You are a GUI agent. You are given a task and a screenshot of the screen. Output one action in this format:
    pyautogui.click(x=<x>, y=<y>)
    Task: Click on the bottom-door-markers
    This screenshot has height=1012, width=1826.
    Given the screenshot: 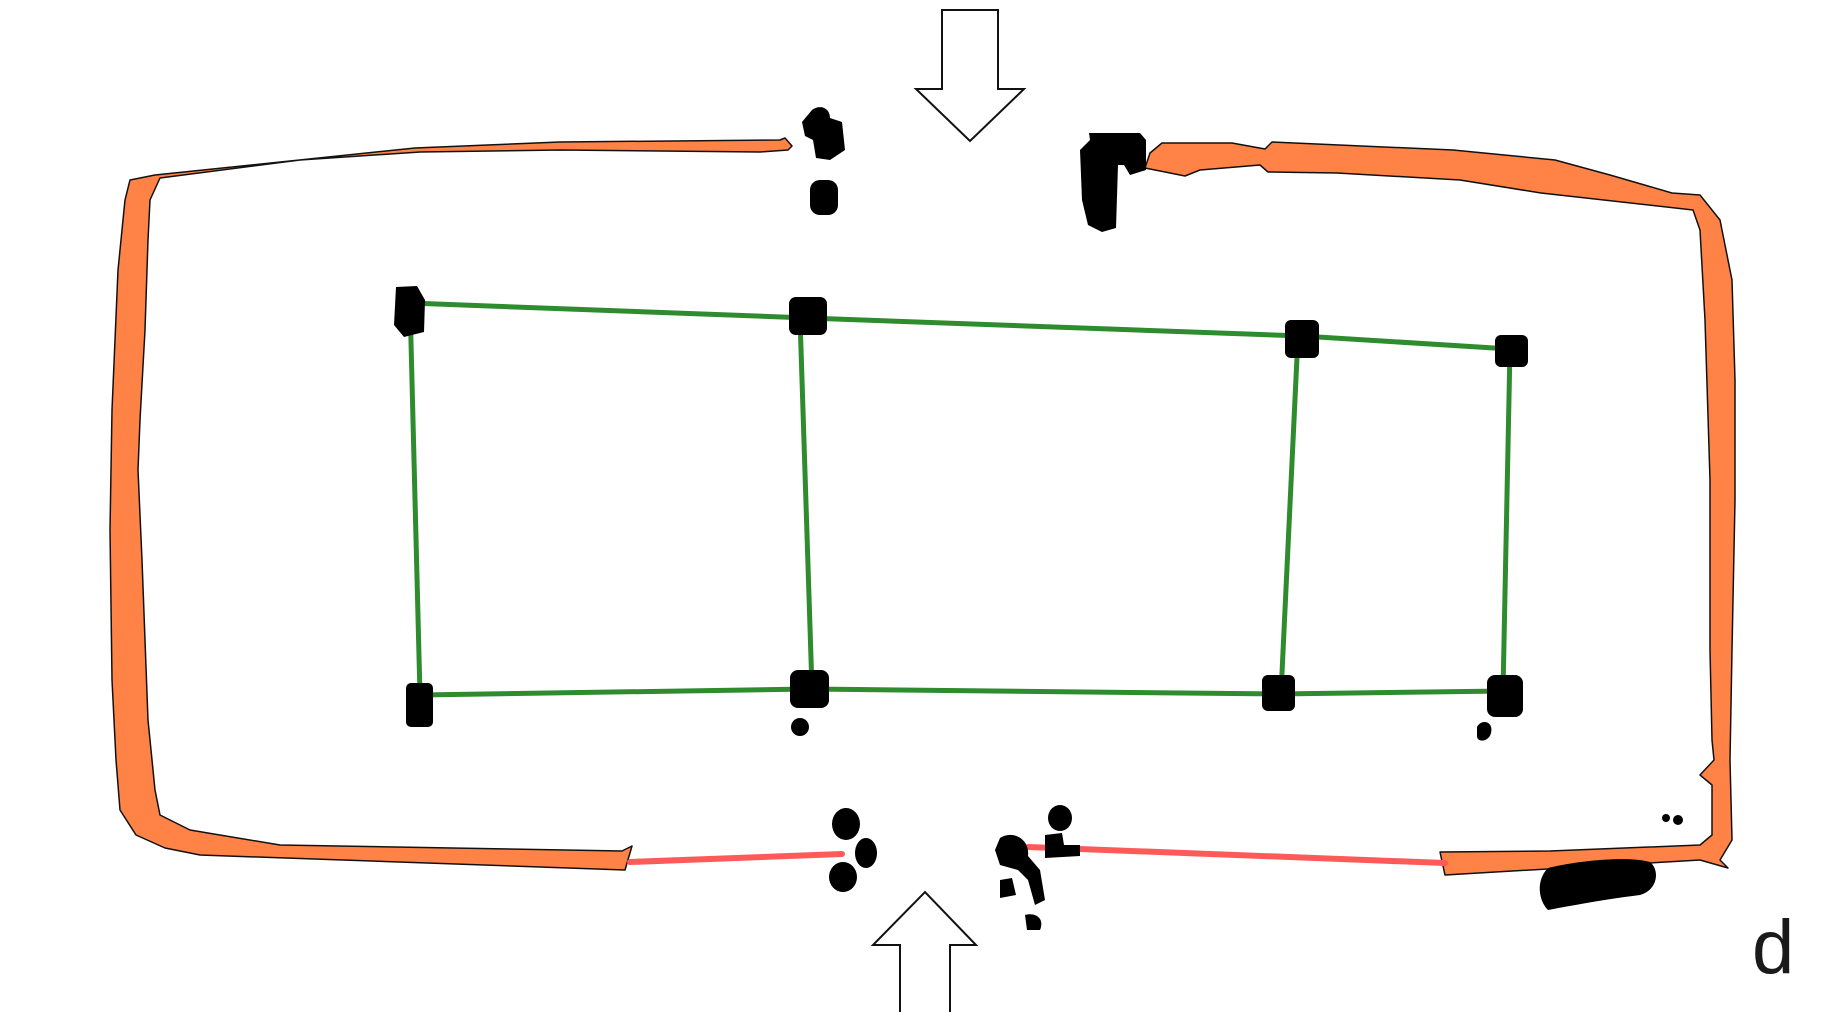 What is the action you would take?
    pyautogui.click(x=1256, y=867)
    